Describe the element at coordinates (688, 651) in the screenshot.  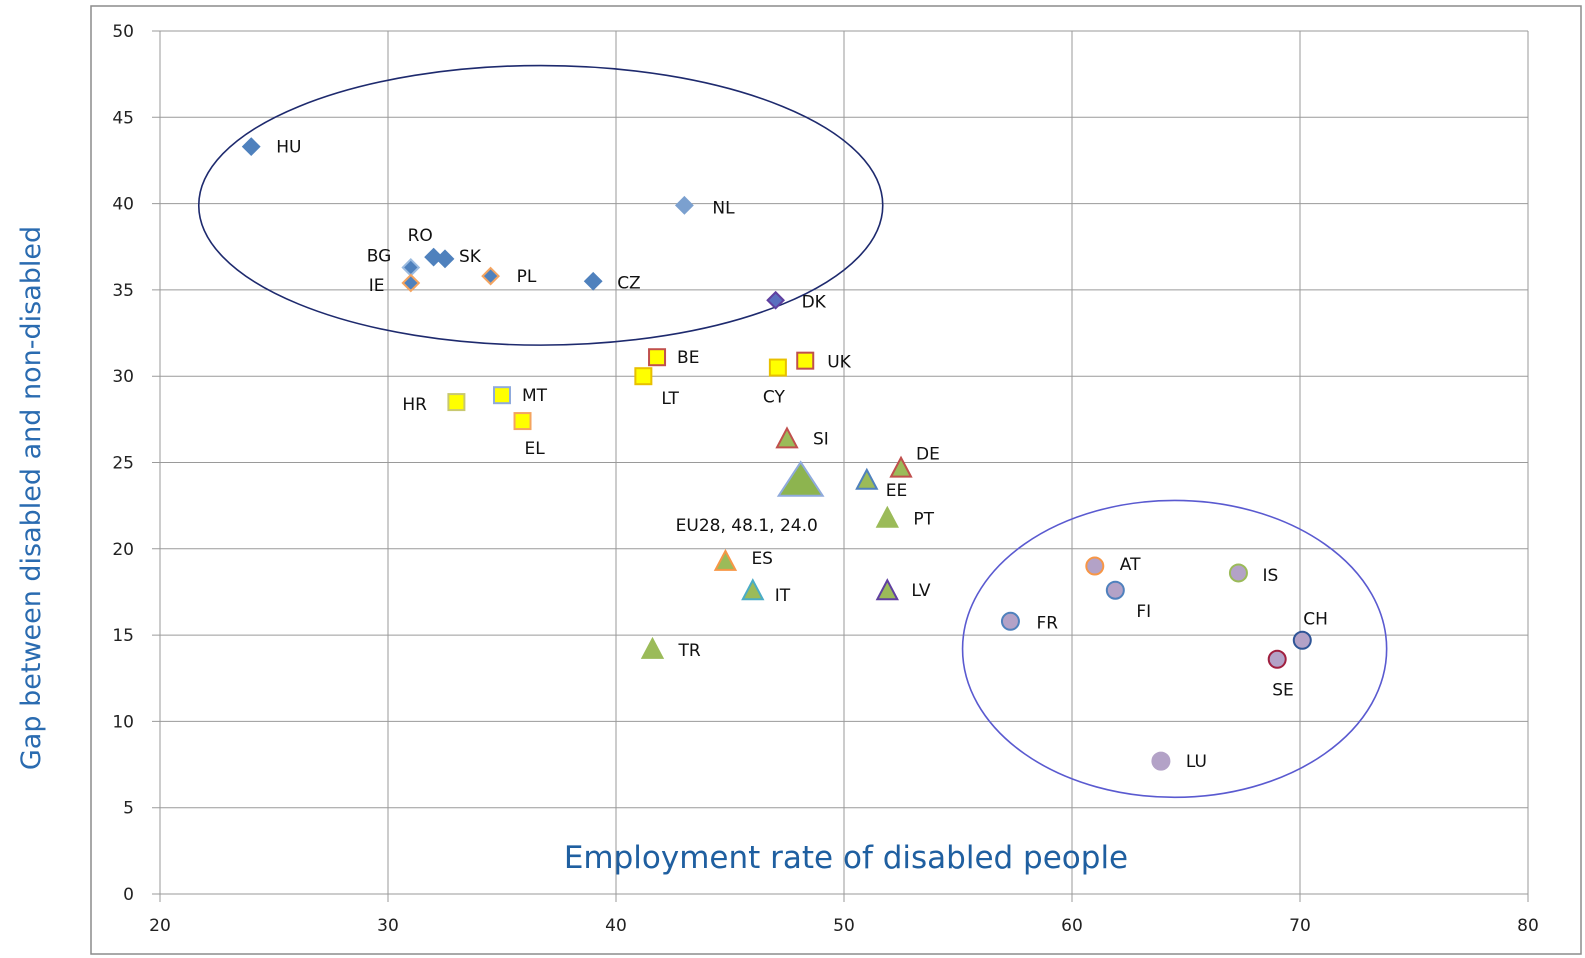
I see `point-label-tr: TR` at that location.